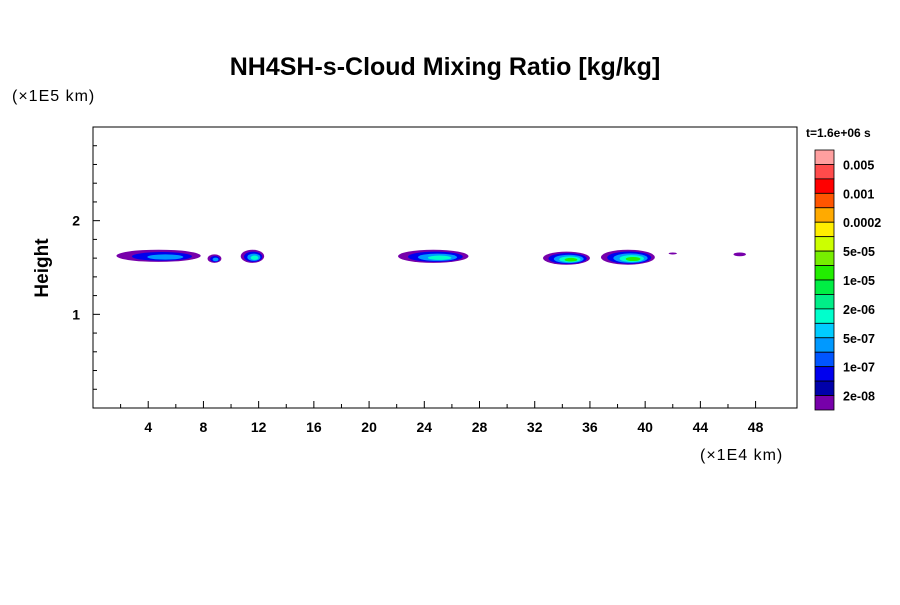 The width and height of the screenshot is (900, 605). What do you see at coordinates (862, 223) in the screenshot?
I see `colorbar-label: 0.0002` at bounding box center [862, 223].